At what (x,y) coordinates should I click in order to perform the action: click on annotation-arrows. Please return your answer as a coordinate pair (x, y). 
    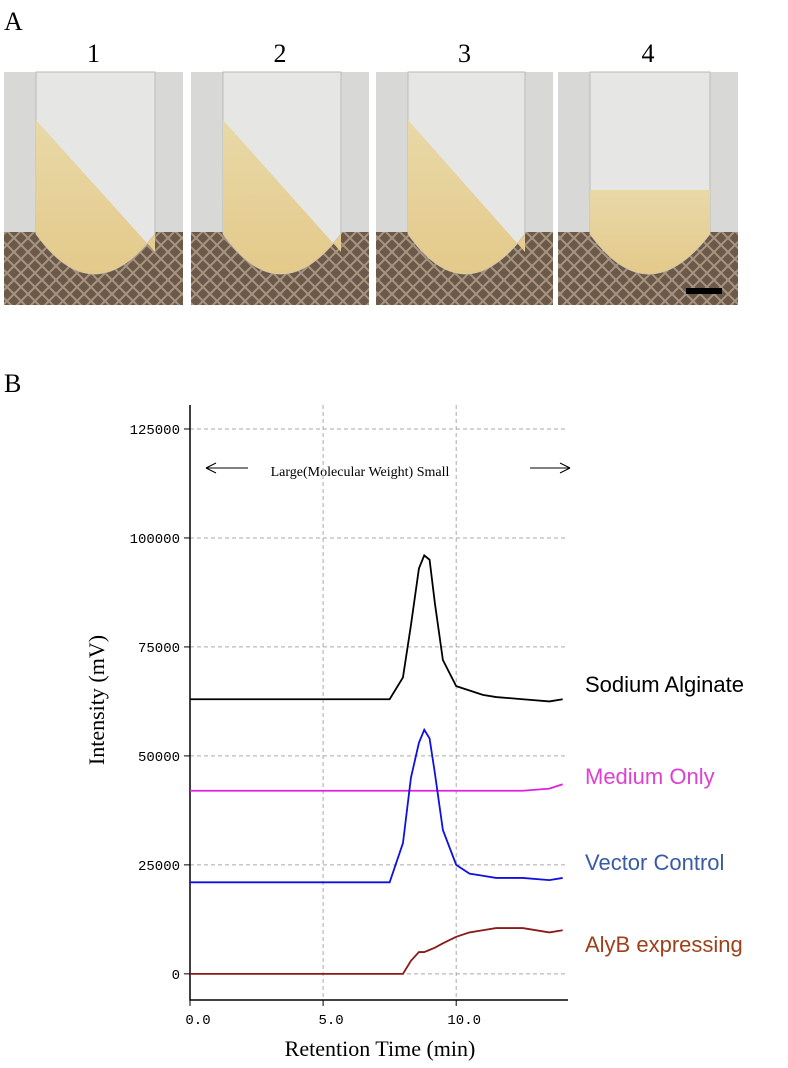
    Looking at the image, I should click on (388, 468).